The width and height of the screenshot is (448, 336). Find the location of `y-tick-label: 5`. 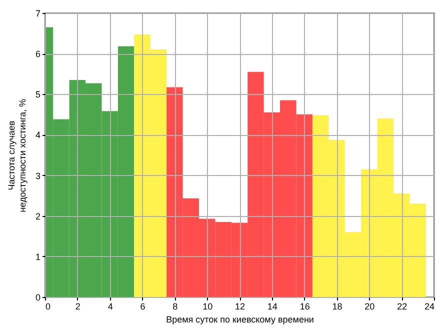

y-tick-label: 5 is located at coordinates (37, 95).